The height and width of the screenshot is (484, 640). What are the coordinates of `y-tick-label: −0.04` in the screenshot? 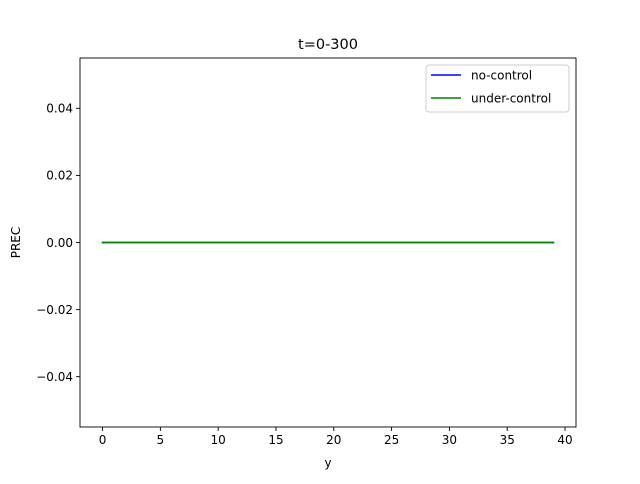 It's located at (54, 377).